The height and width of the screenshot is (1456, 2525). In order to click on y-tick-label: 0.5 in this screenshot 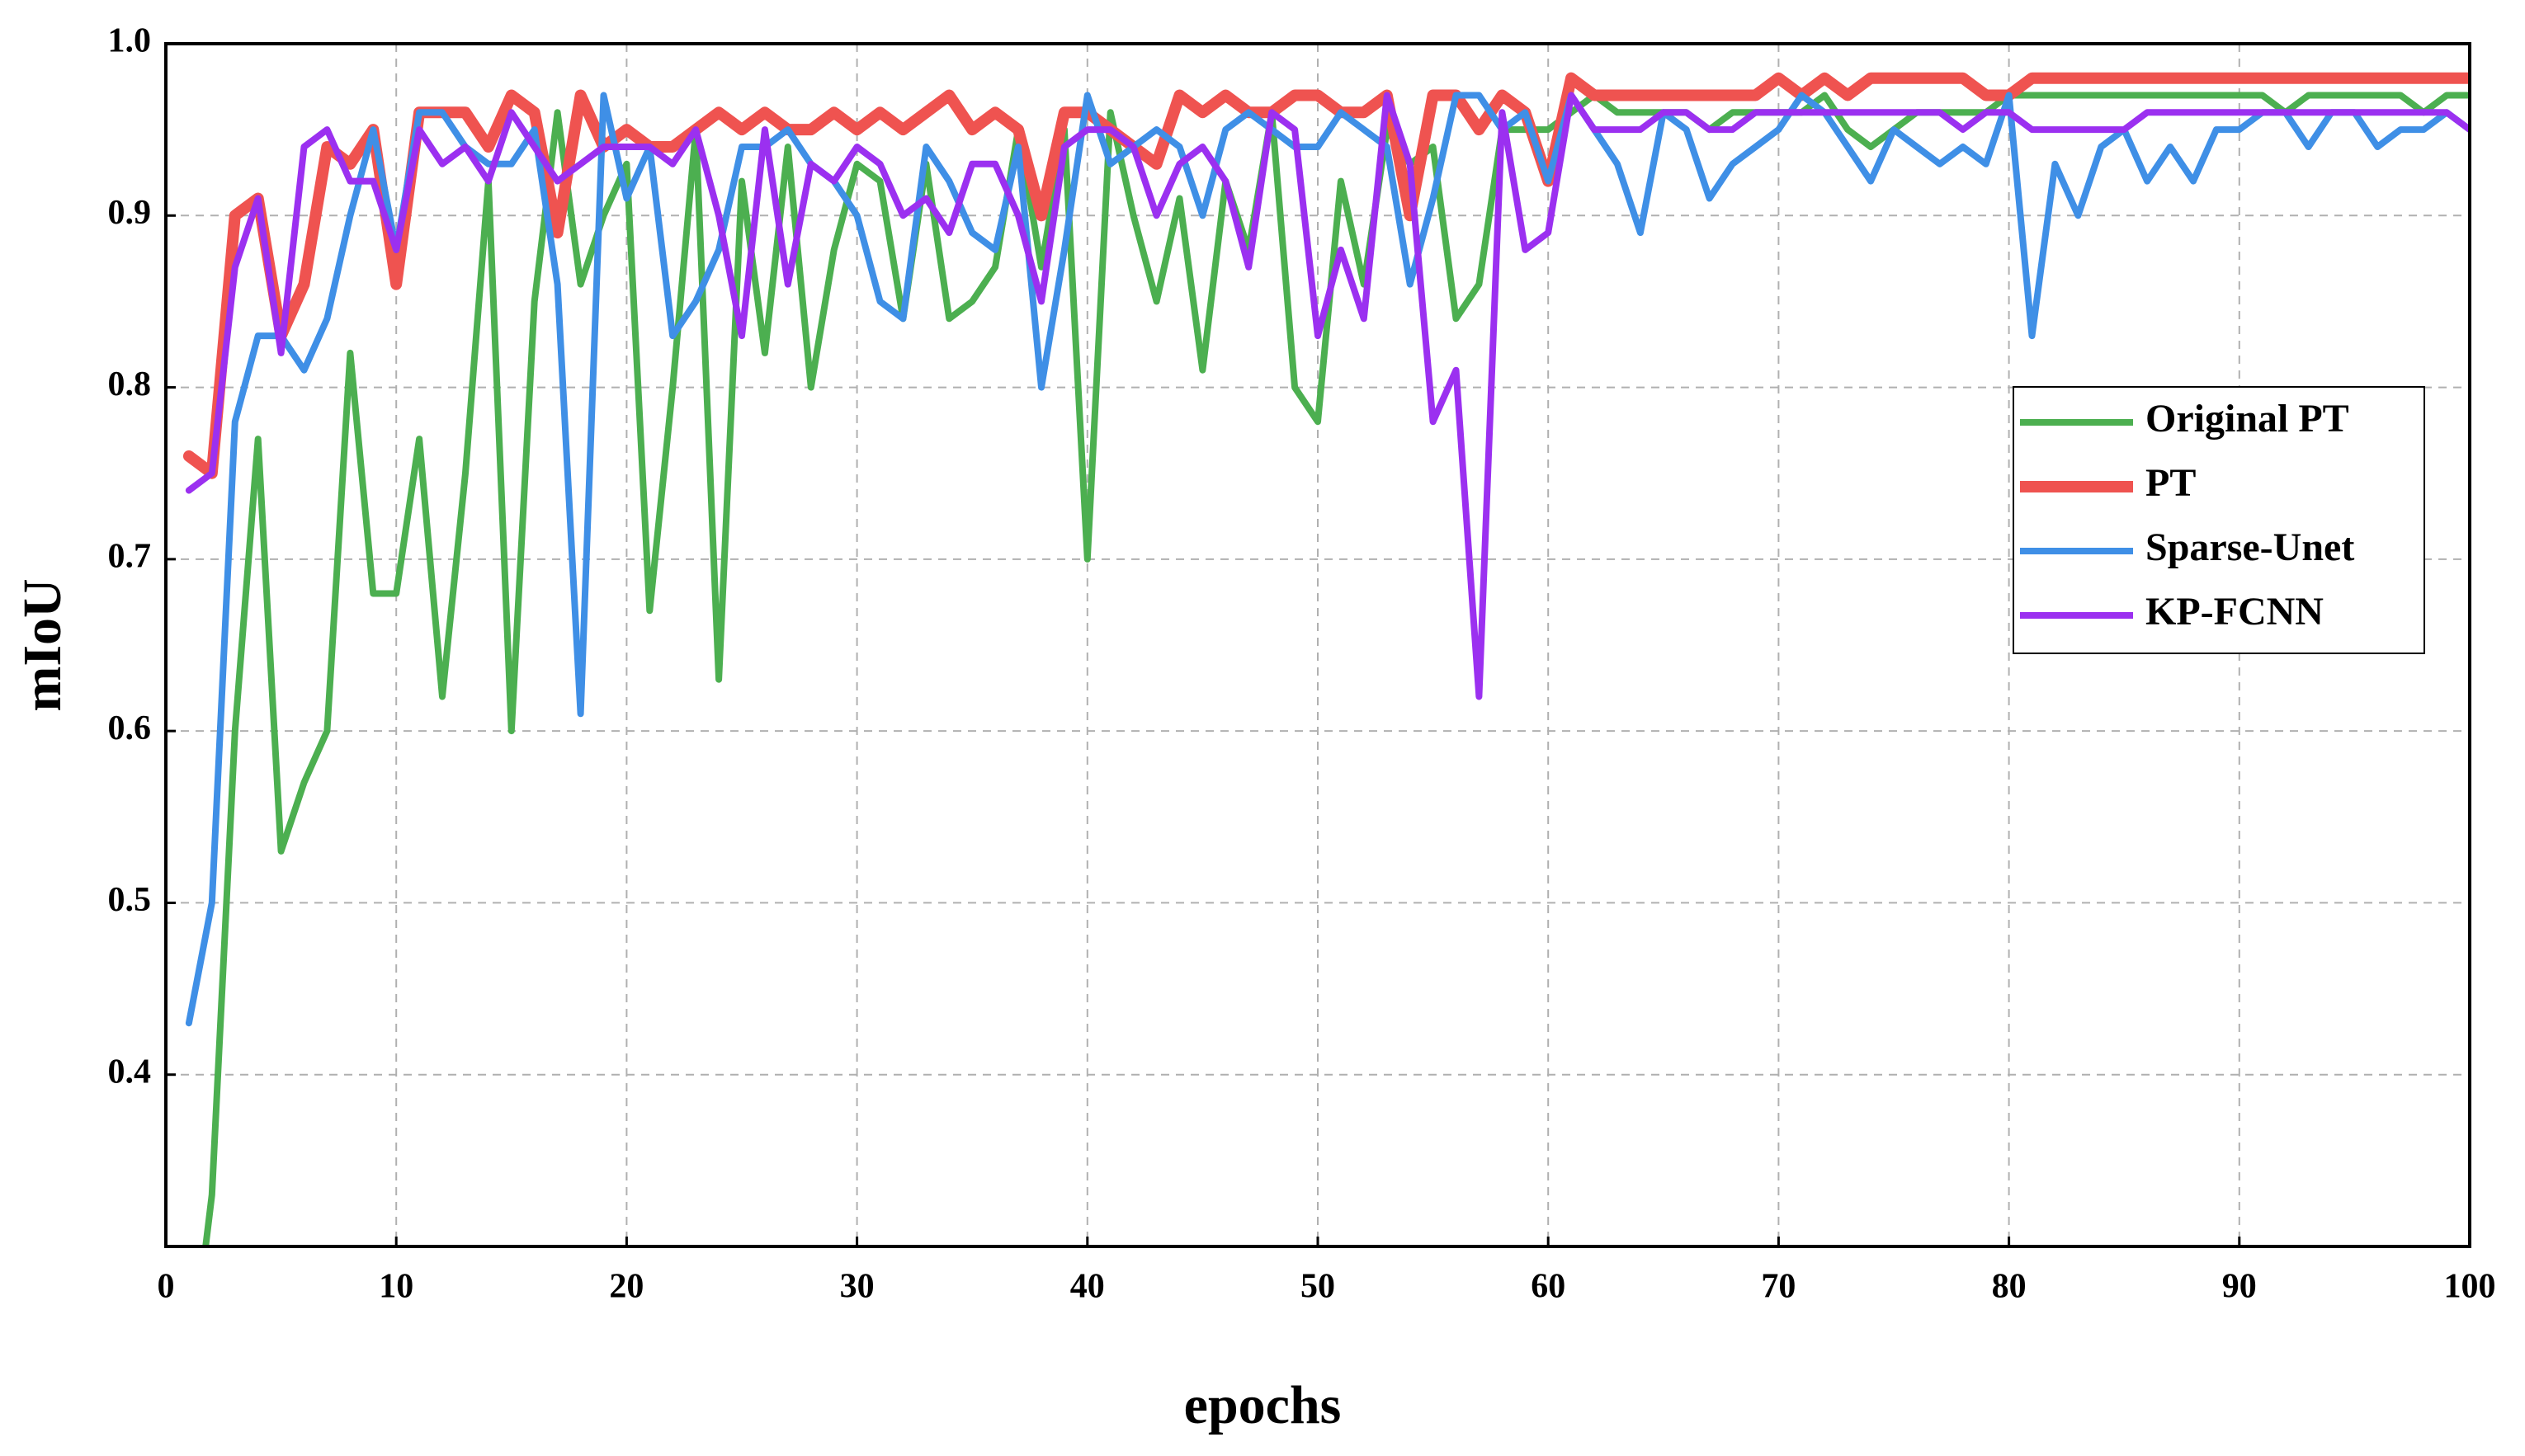, I will do `click(130, 900)`.